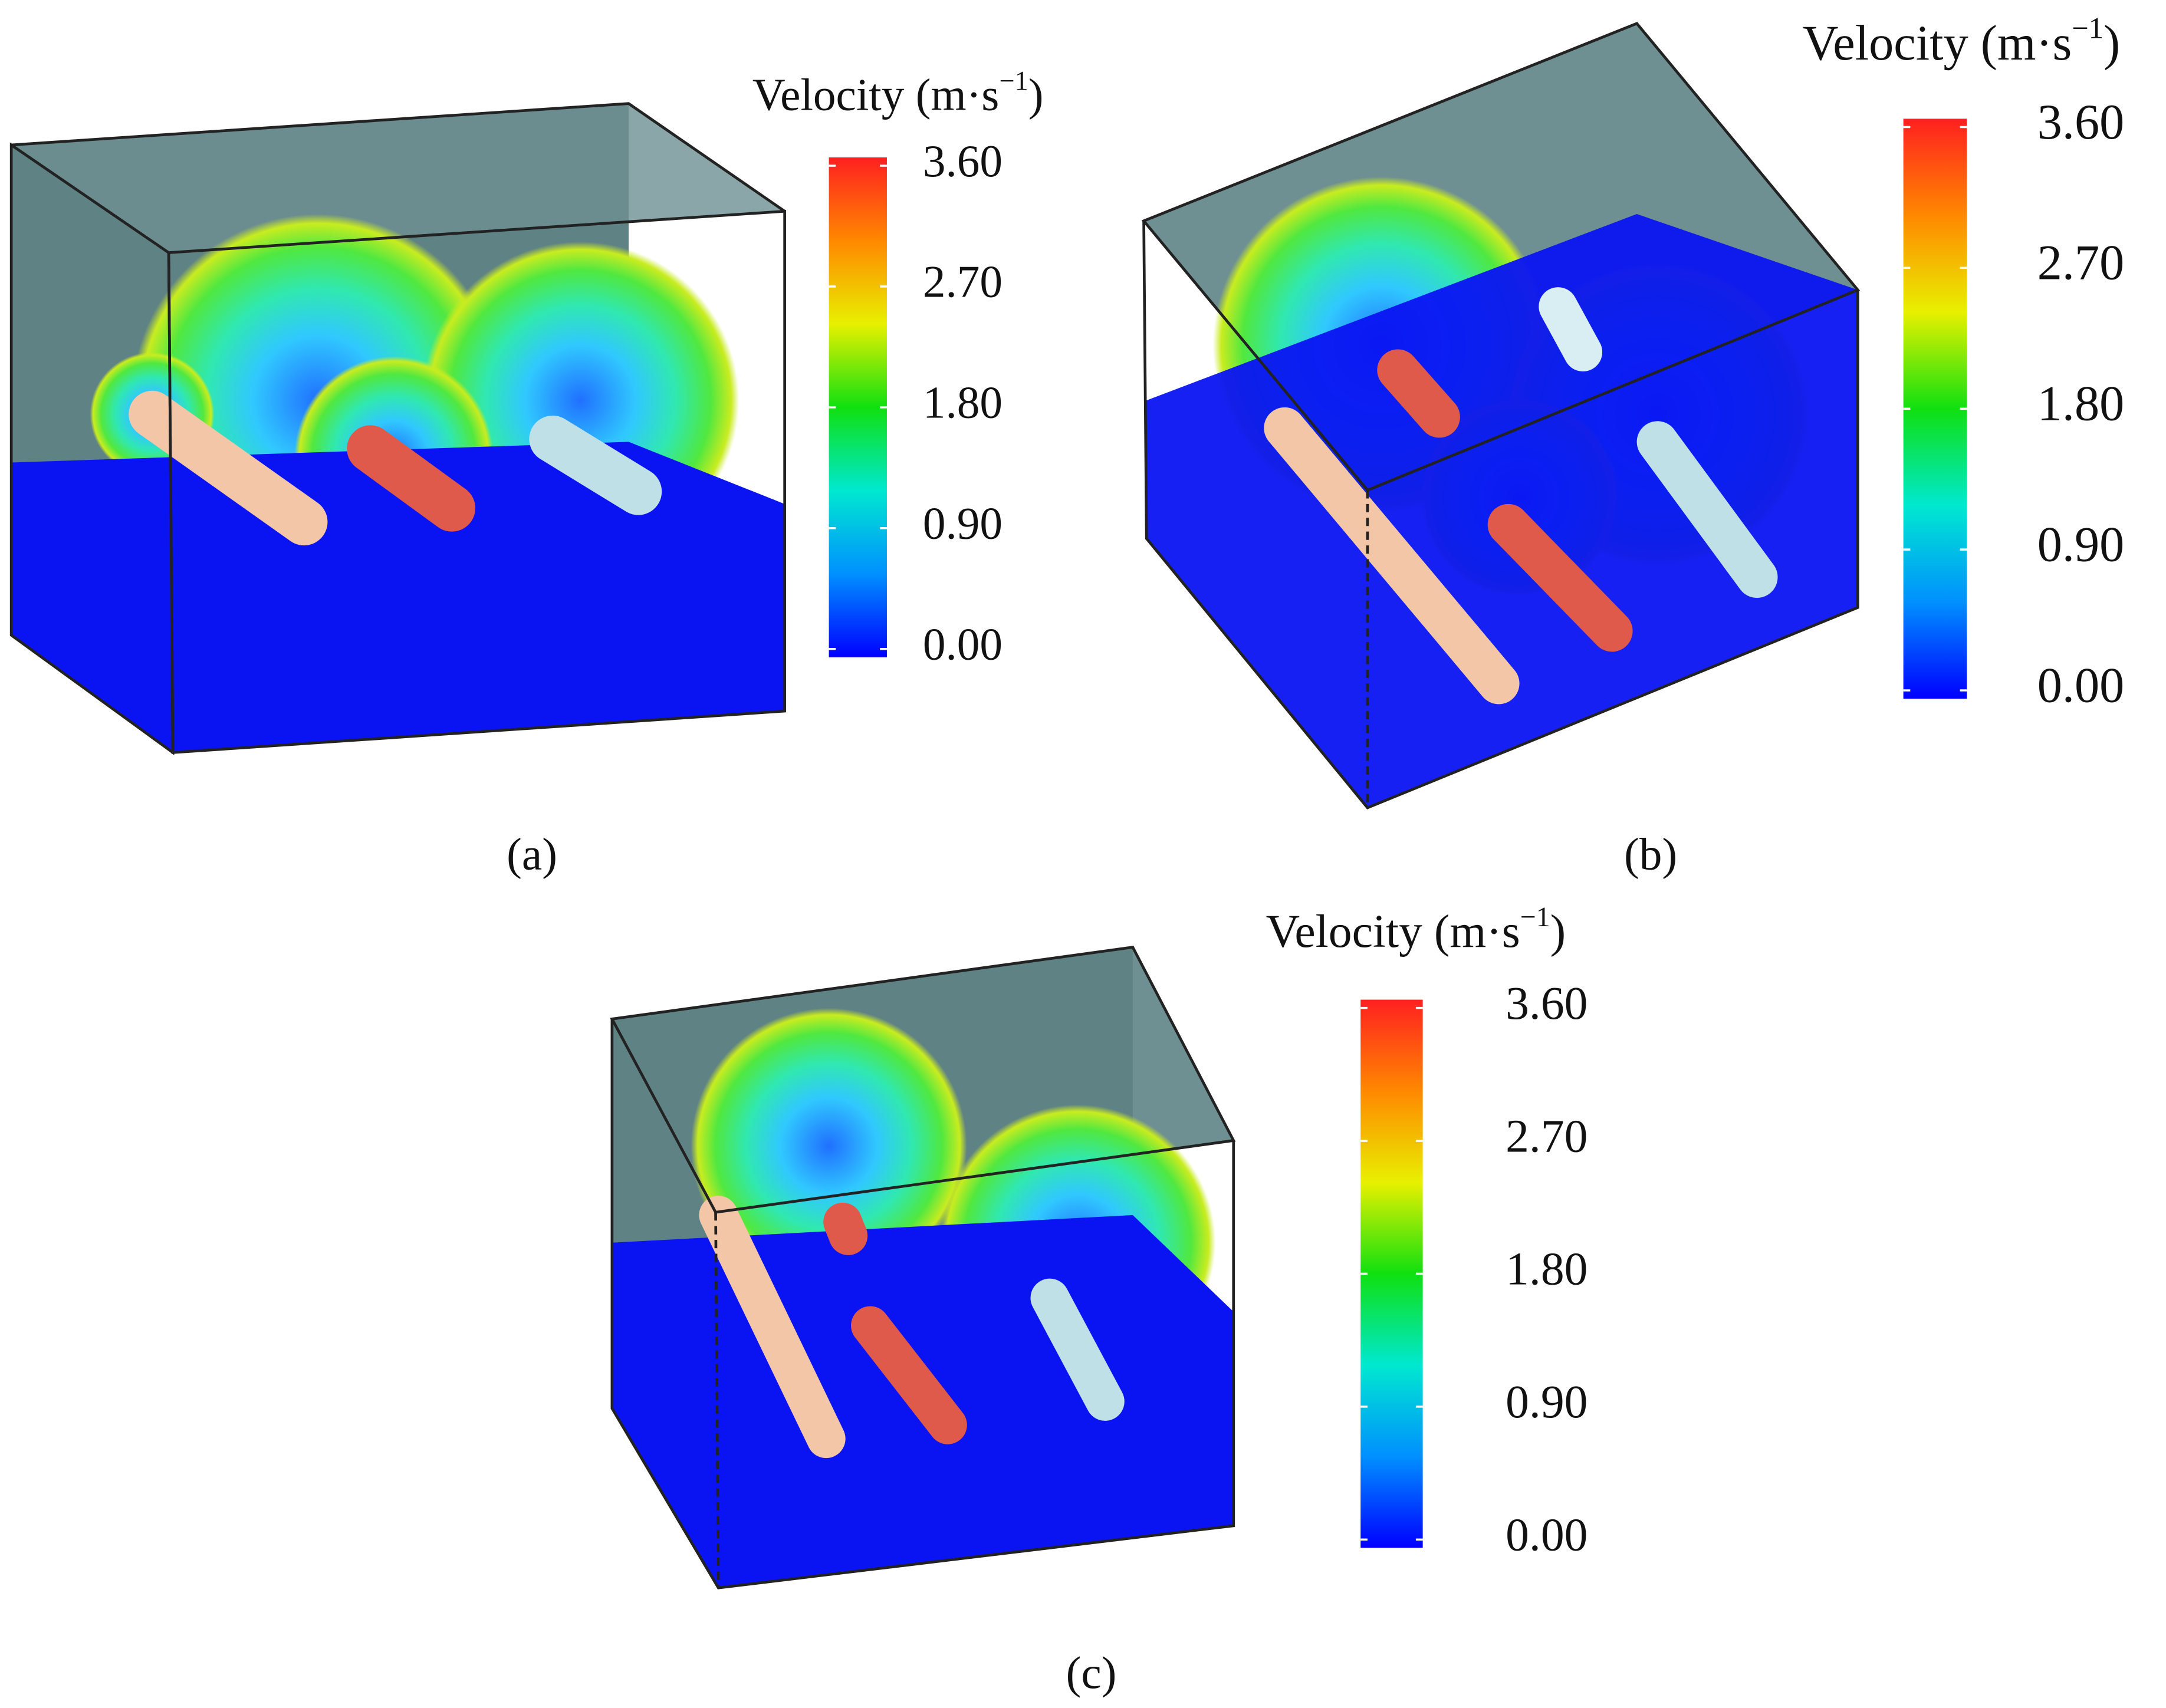  I want to click on scene-c, so click(923, 1267).